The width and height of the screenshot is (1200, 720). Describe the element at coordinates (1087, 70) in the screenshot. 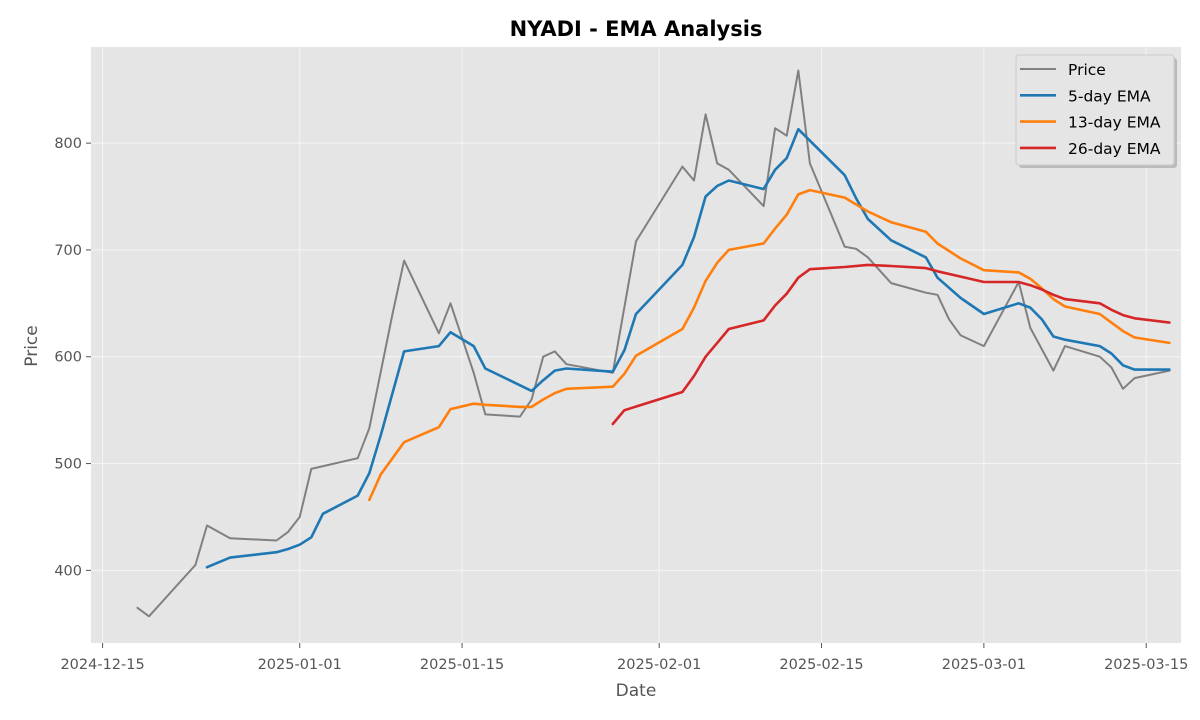

I see `legend-label: Price` at that location.